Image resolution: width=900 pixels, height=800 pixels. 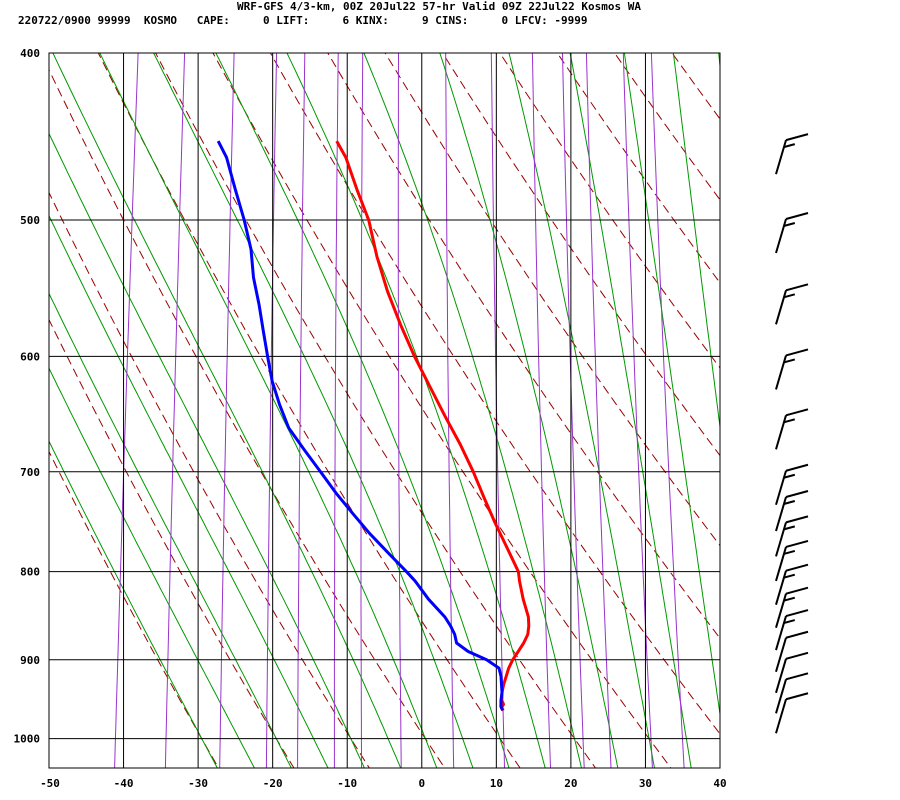 I want to click on y-tick-label: 700, so click(x=30, y=472).